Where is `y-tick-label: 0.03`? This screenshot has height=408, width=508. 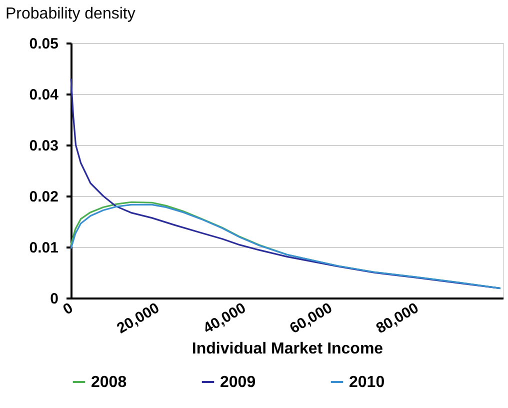
y-tick-label: 0.03 is located at coordinates (43, 146).